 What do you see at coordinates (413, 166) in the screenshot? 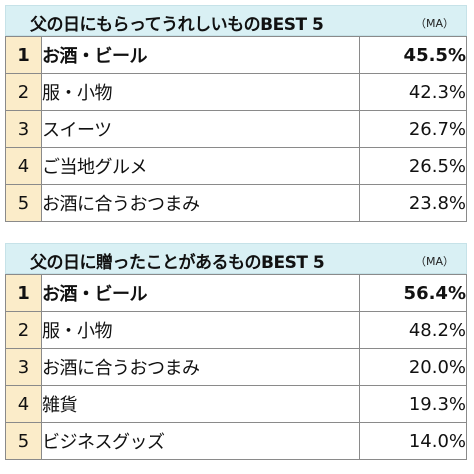
I see `value-cell: 26.5%` at bounding box center [413, 166].